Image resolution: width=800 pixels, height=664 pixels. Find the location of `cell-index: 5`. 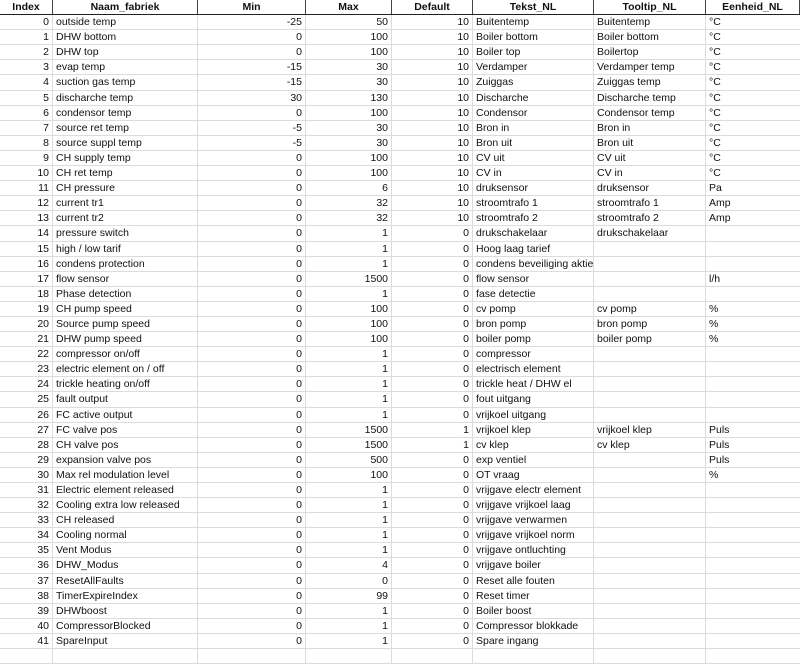

cell-index: 5 is located at coordinates (26, 97).